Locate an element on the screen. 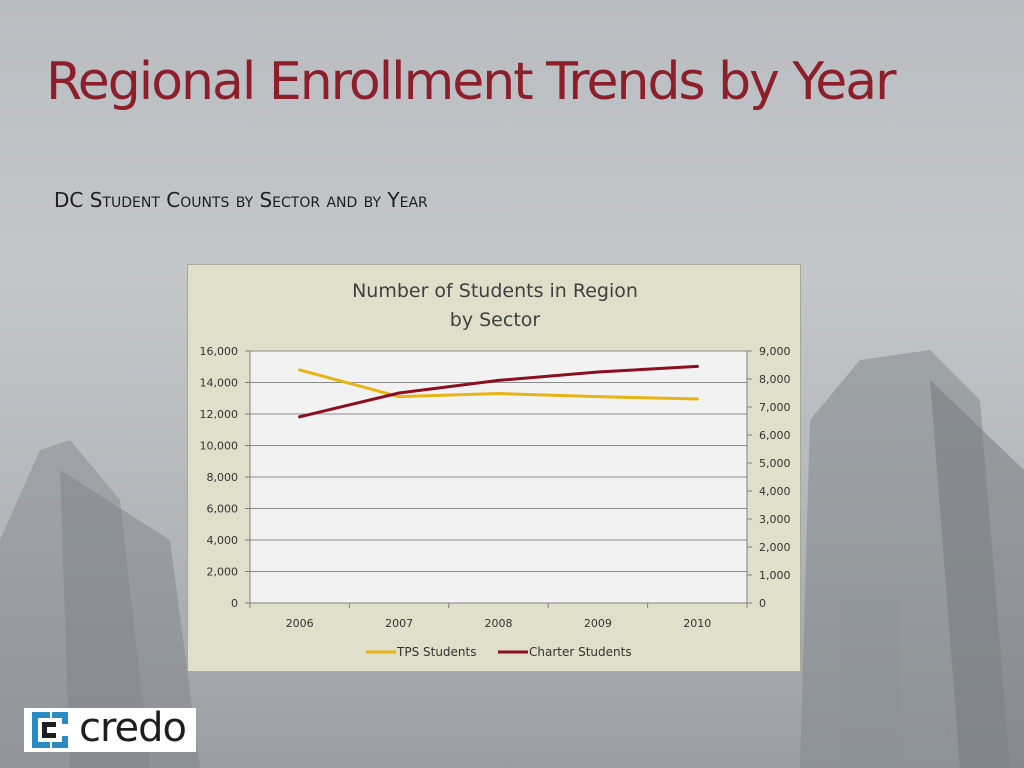  y-right-tick-label: 1,000 is located at coordinates (775, 575).